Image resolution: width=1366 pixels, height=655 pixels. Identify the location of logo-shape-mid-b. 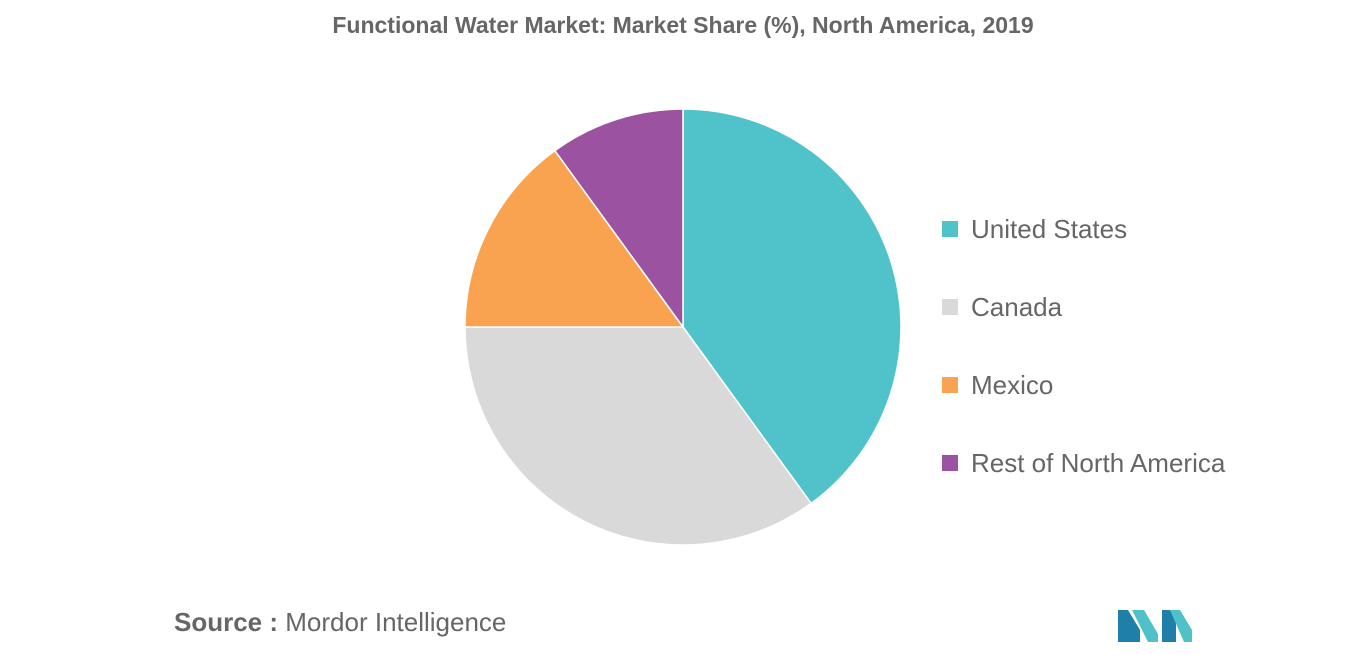
(1169, 626).